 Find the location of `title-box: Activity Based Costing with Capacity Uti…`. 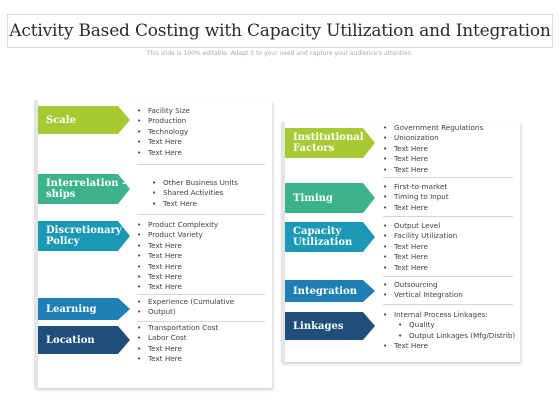

title-box: Activity Based Costing with Capacity Uti… is located at coordinates (280, 31).